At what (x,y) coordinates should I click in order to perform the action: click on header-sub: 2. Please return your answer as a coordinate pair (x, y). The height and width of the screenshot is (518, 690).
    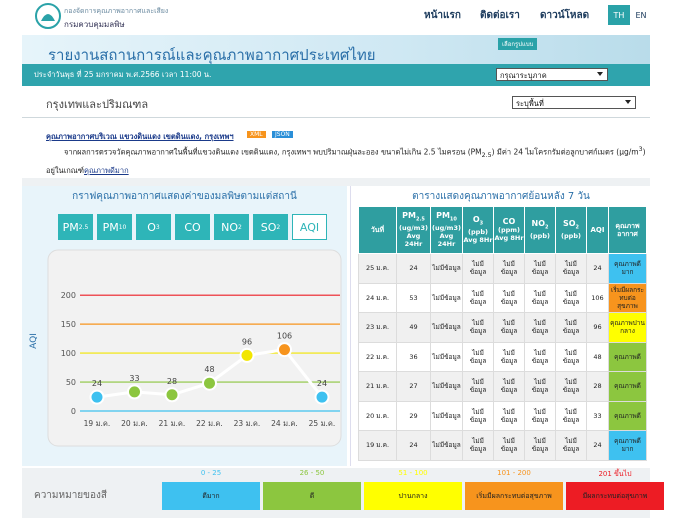
    Looking at the image, I should click on (577, 227).